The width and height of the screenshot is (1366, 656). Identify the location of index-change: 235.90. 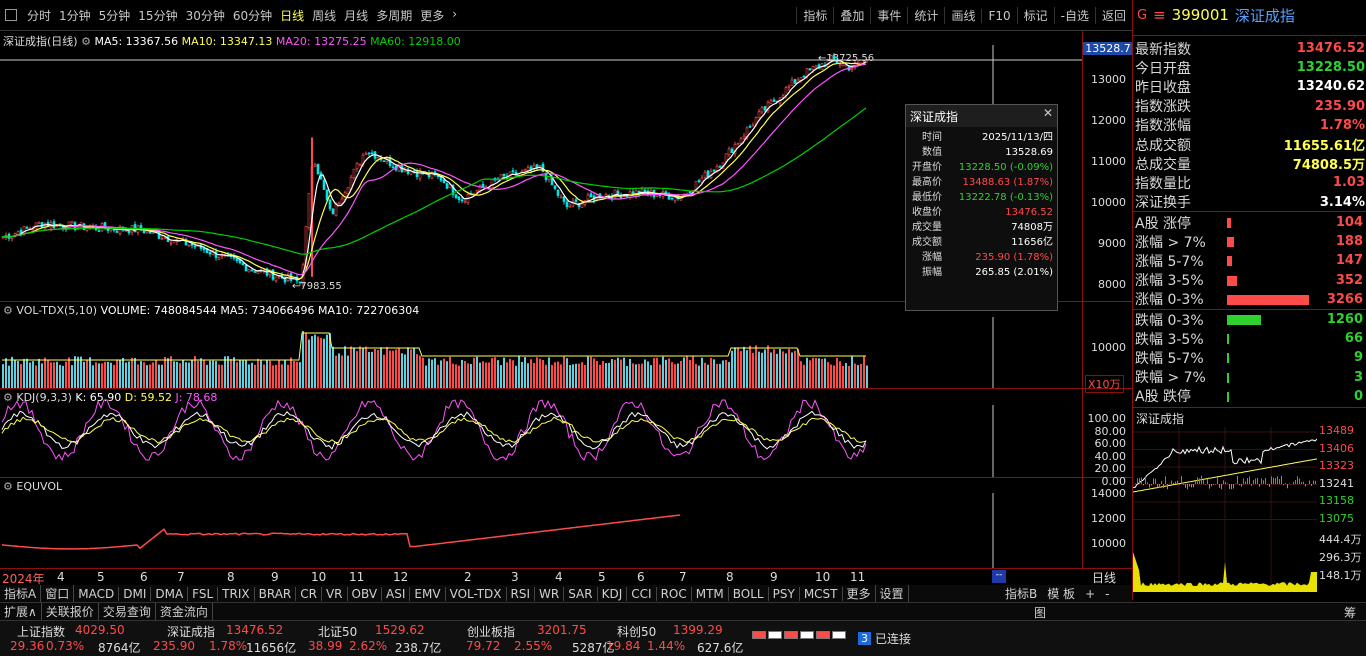
(174, 646).